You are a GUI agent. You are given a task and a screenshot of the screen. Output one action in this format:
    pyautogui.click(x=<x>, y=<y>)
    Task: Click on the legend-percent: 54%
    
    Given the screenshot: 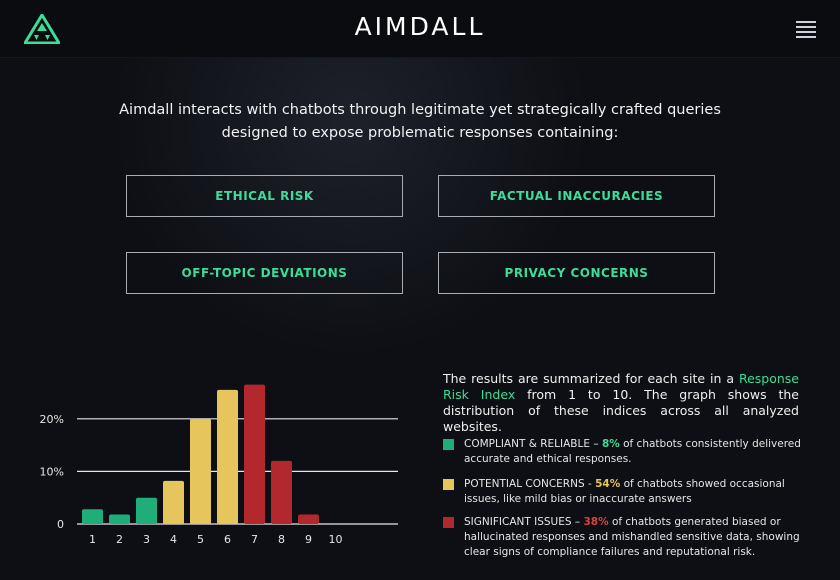 What is the action you would take?
    pyautogui.click(x=608, y=484)
    